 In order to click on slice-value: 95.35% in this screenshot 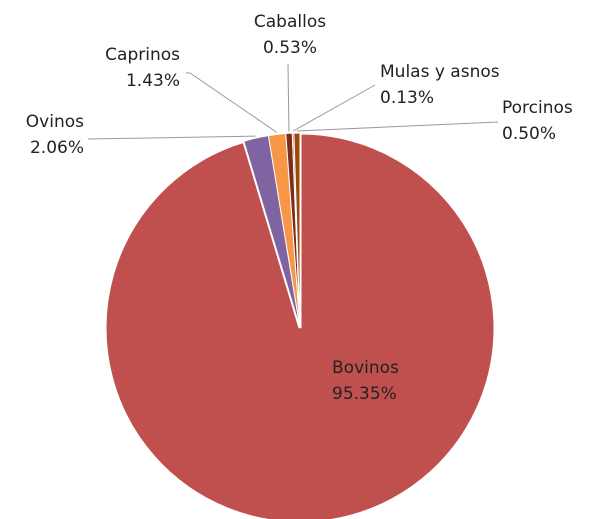, I will do `click(364, 394)`.